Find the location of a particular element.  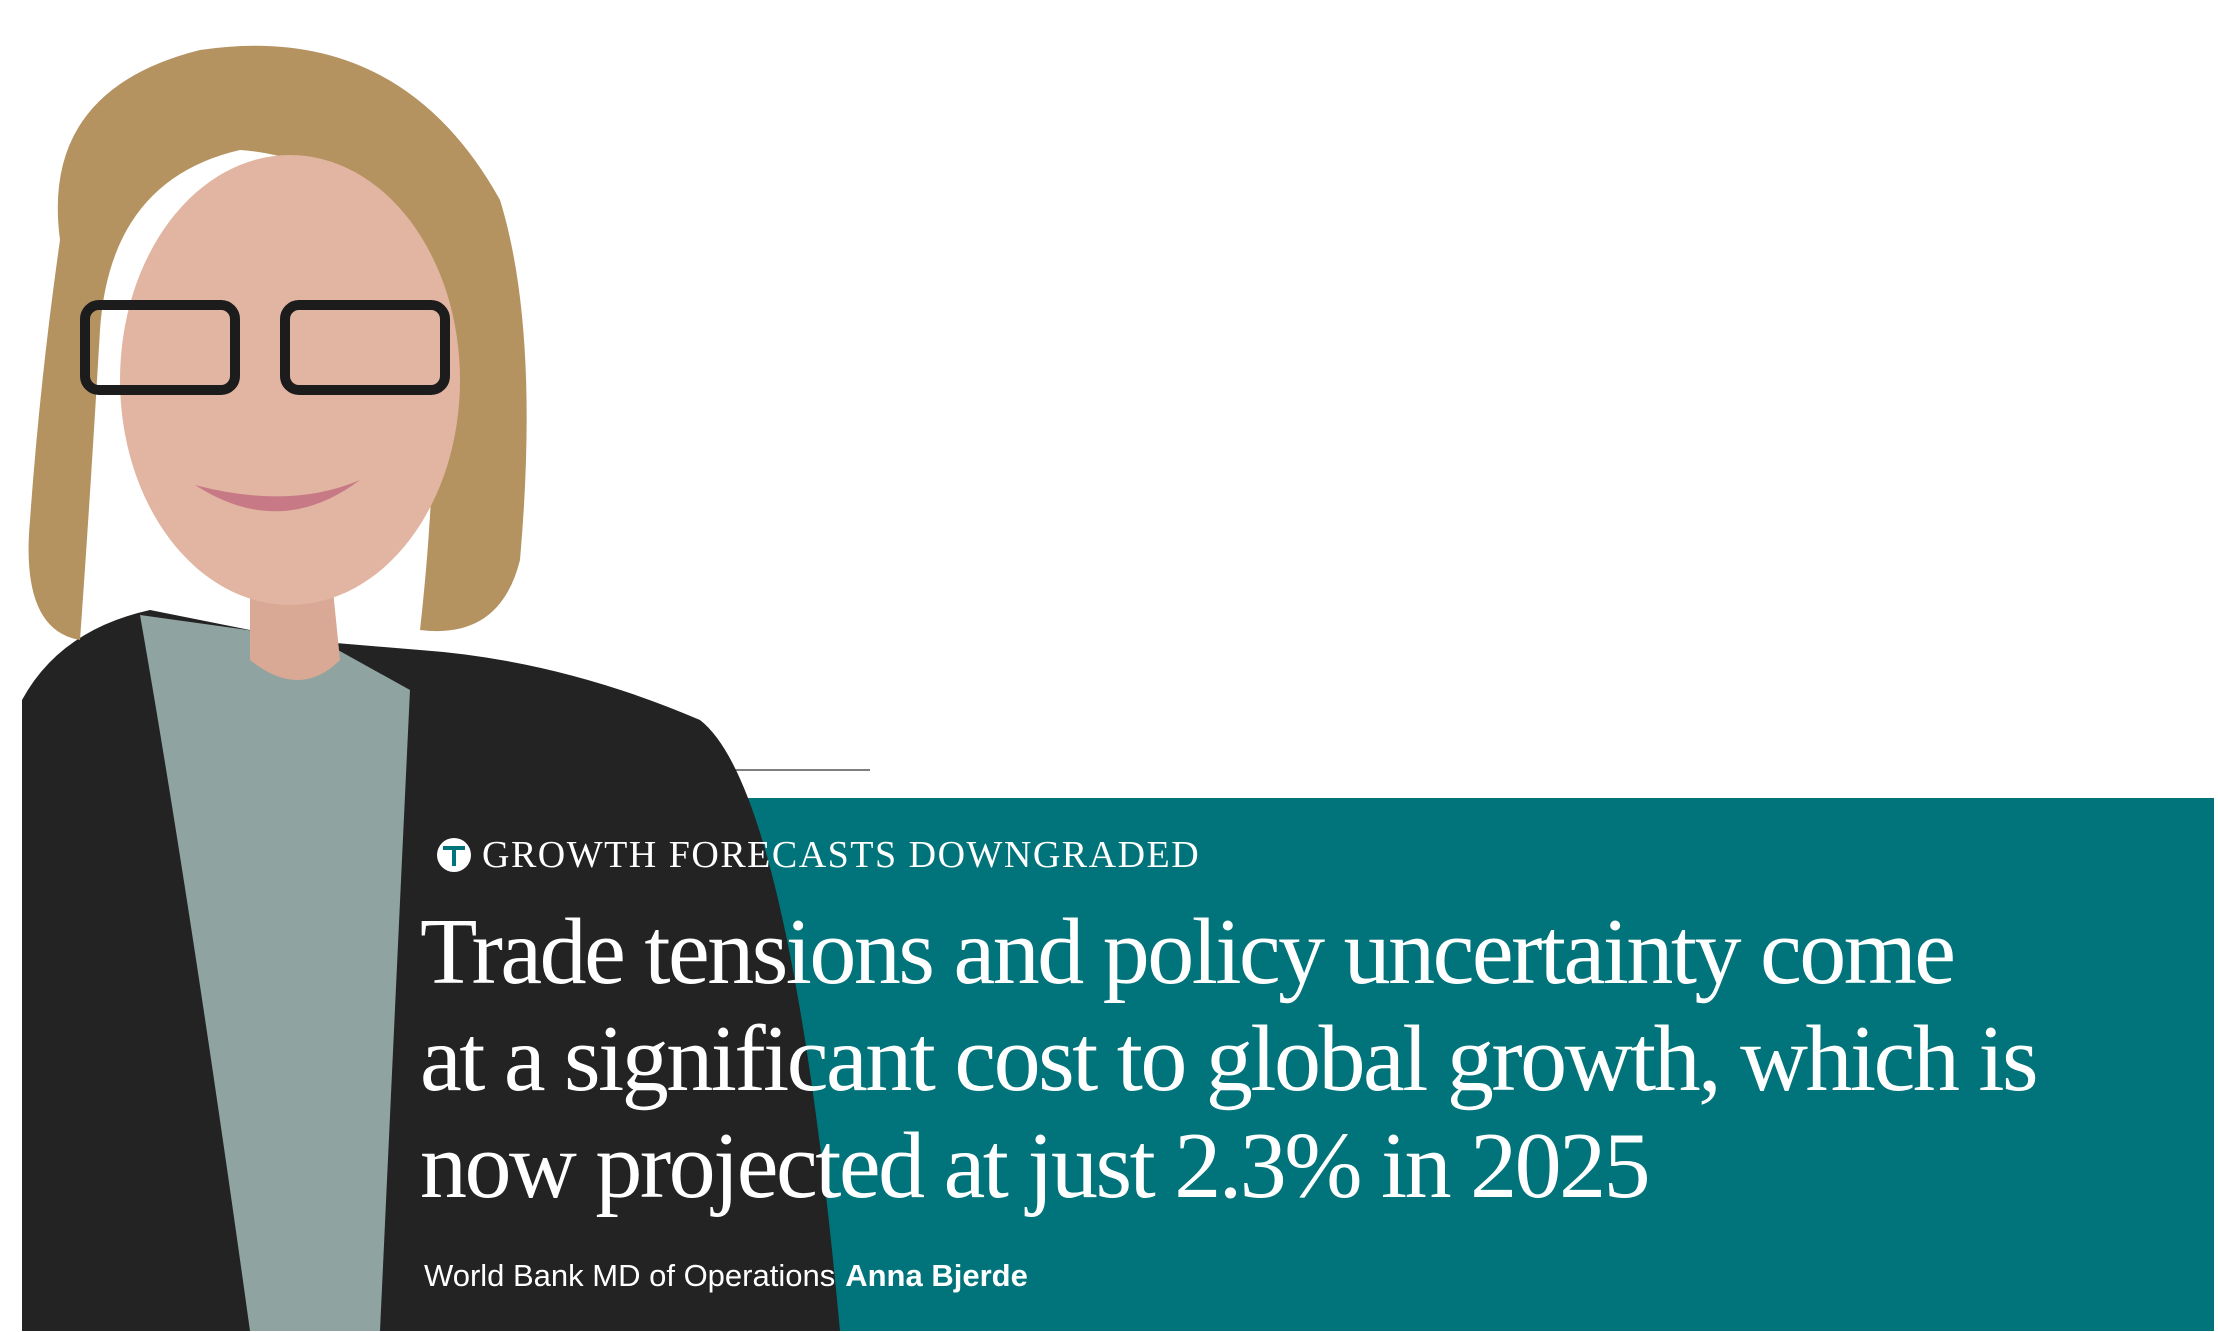

shirt is located at coordinates (275, 973).